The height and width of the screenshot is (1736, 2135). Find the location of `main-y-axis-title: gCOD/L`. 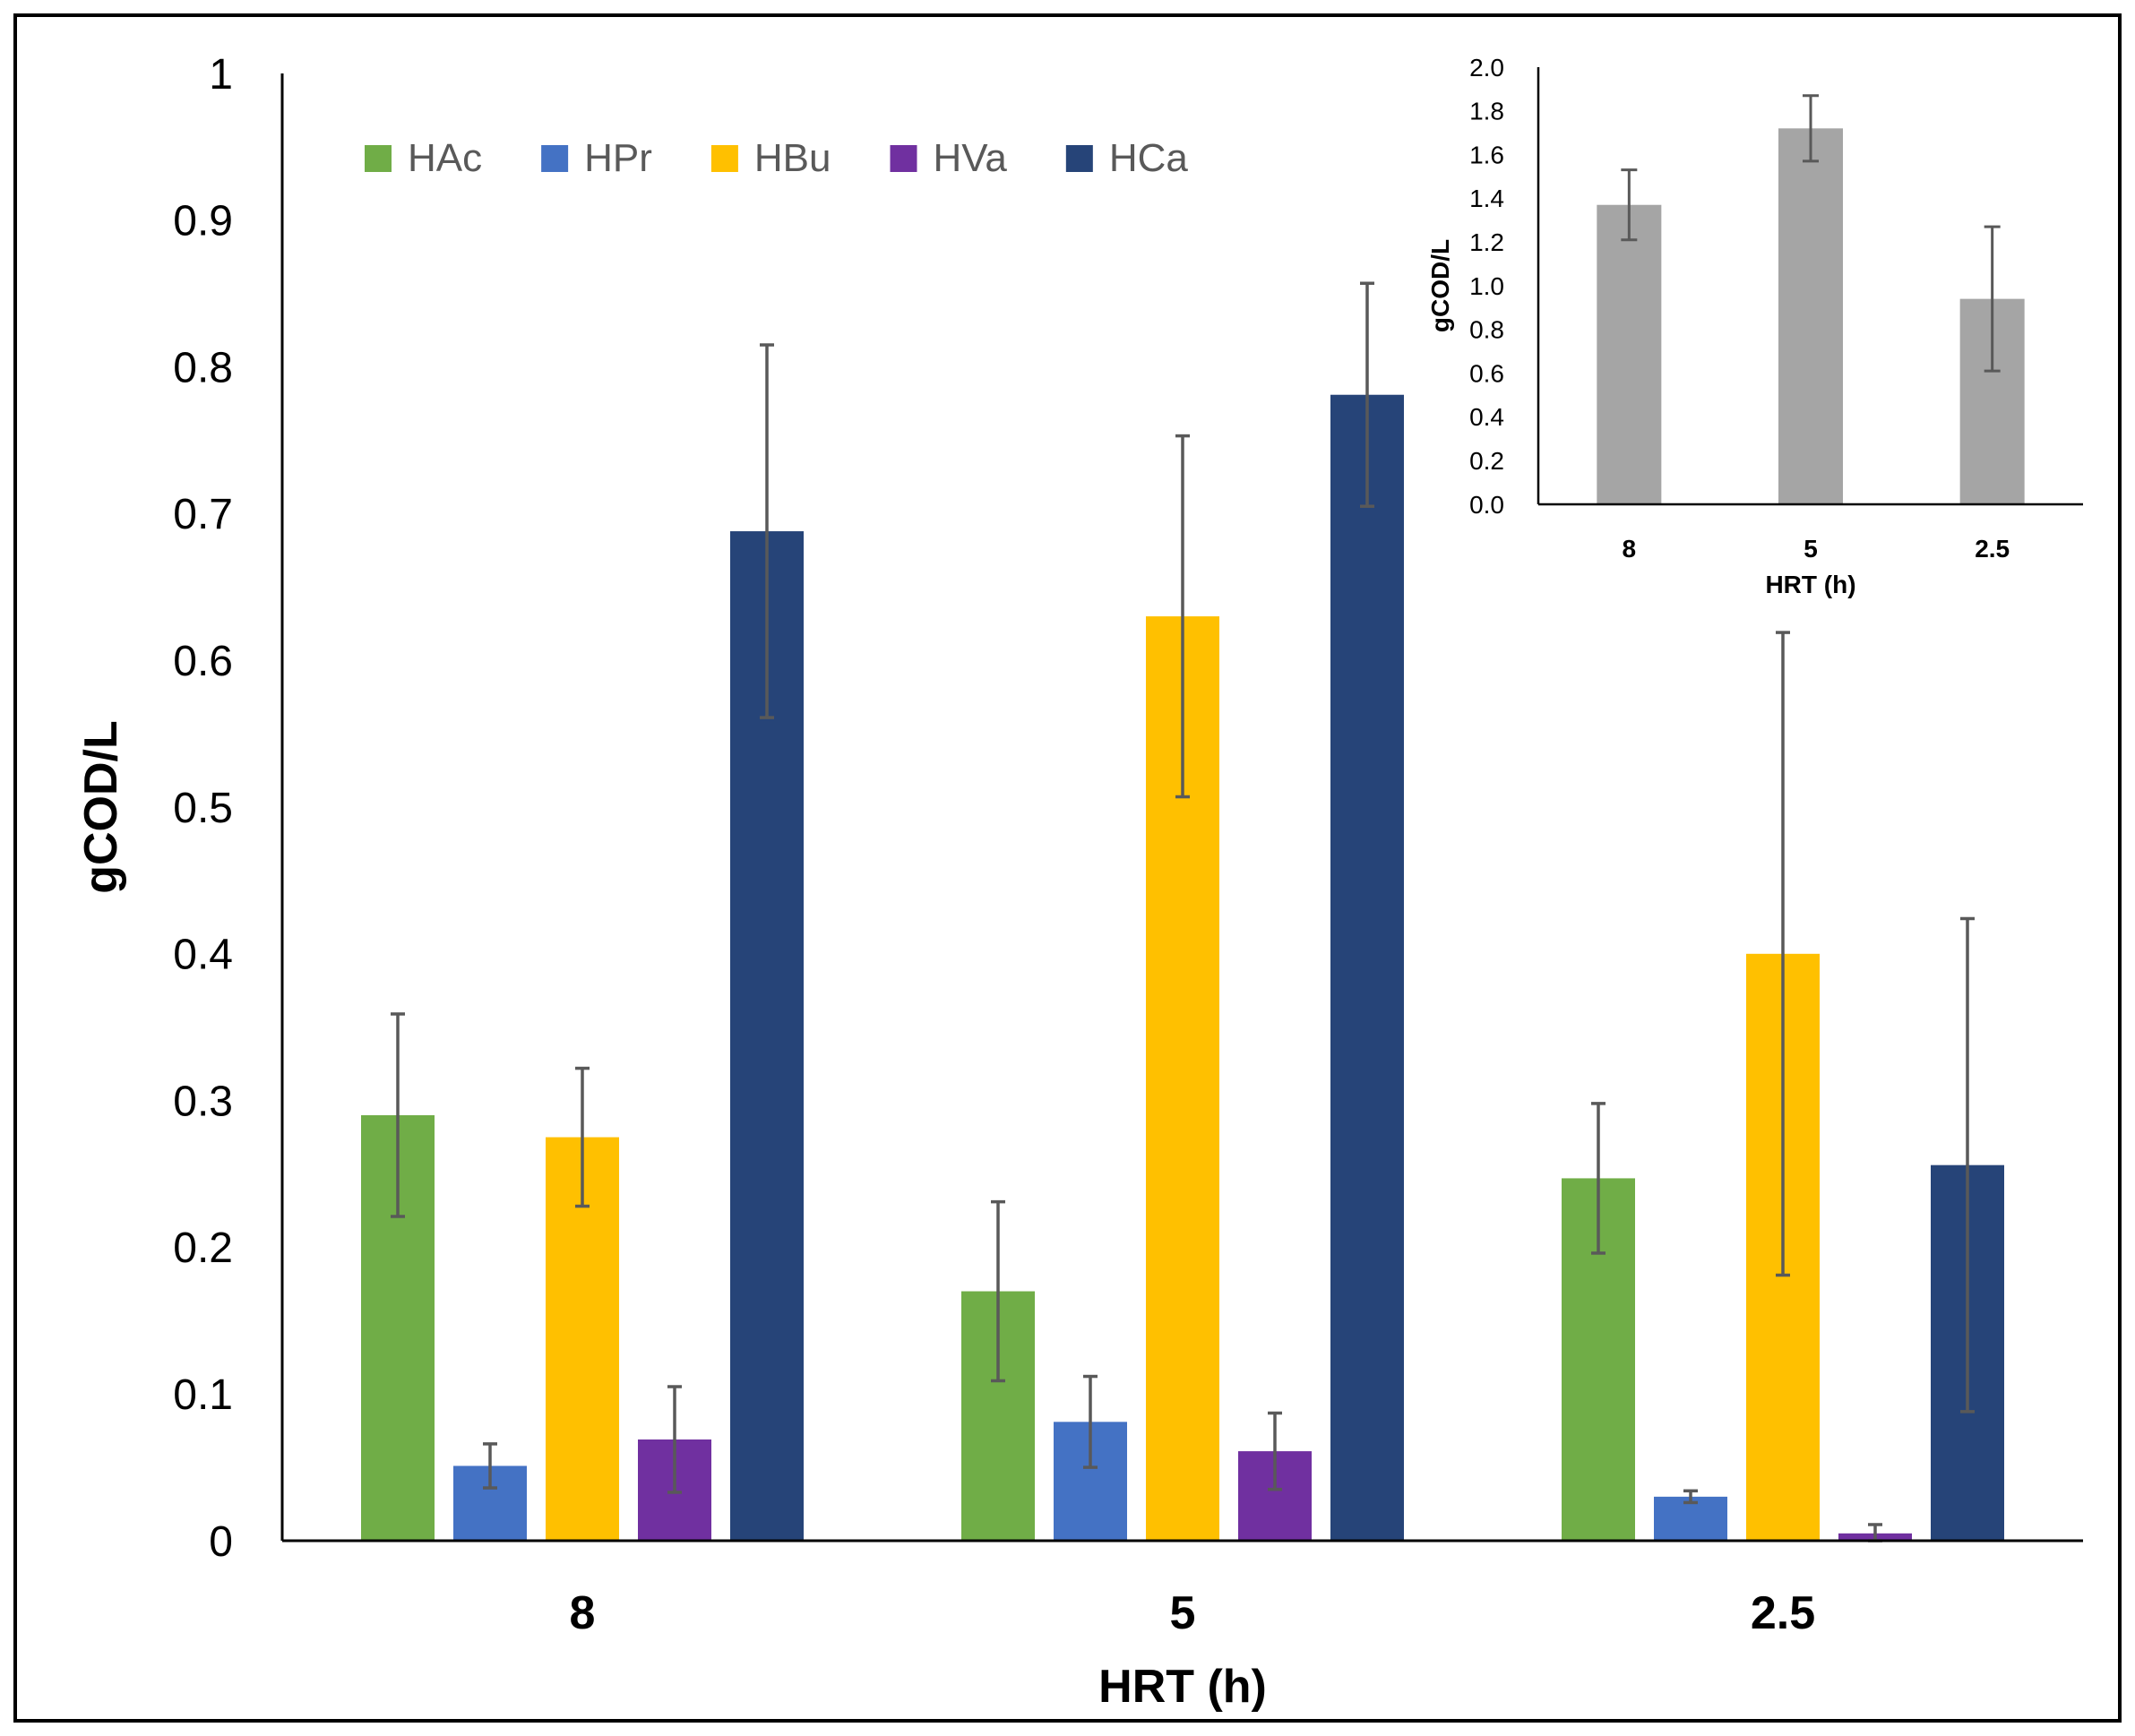

main-y-axis-title: gCOD/L is located at coordinates (101, 807).